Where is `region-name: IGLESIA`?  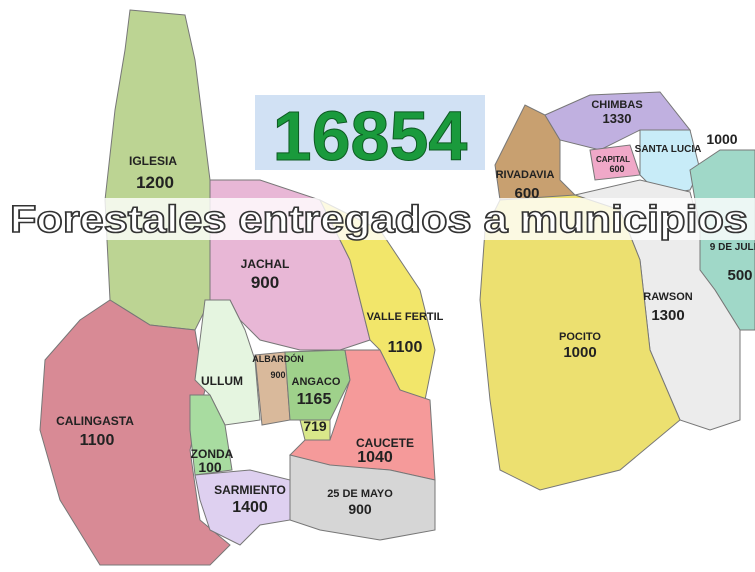
region-name: IGLESIA is located at coordinates (153, 161).